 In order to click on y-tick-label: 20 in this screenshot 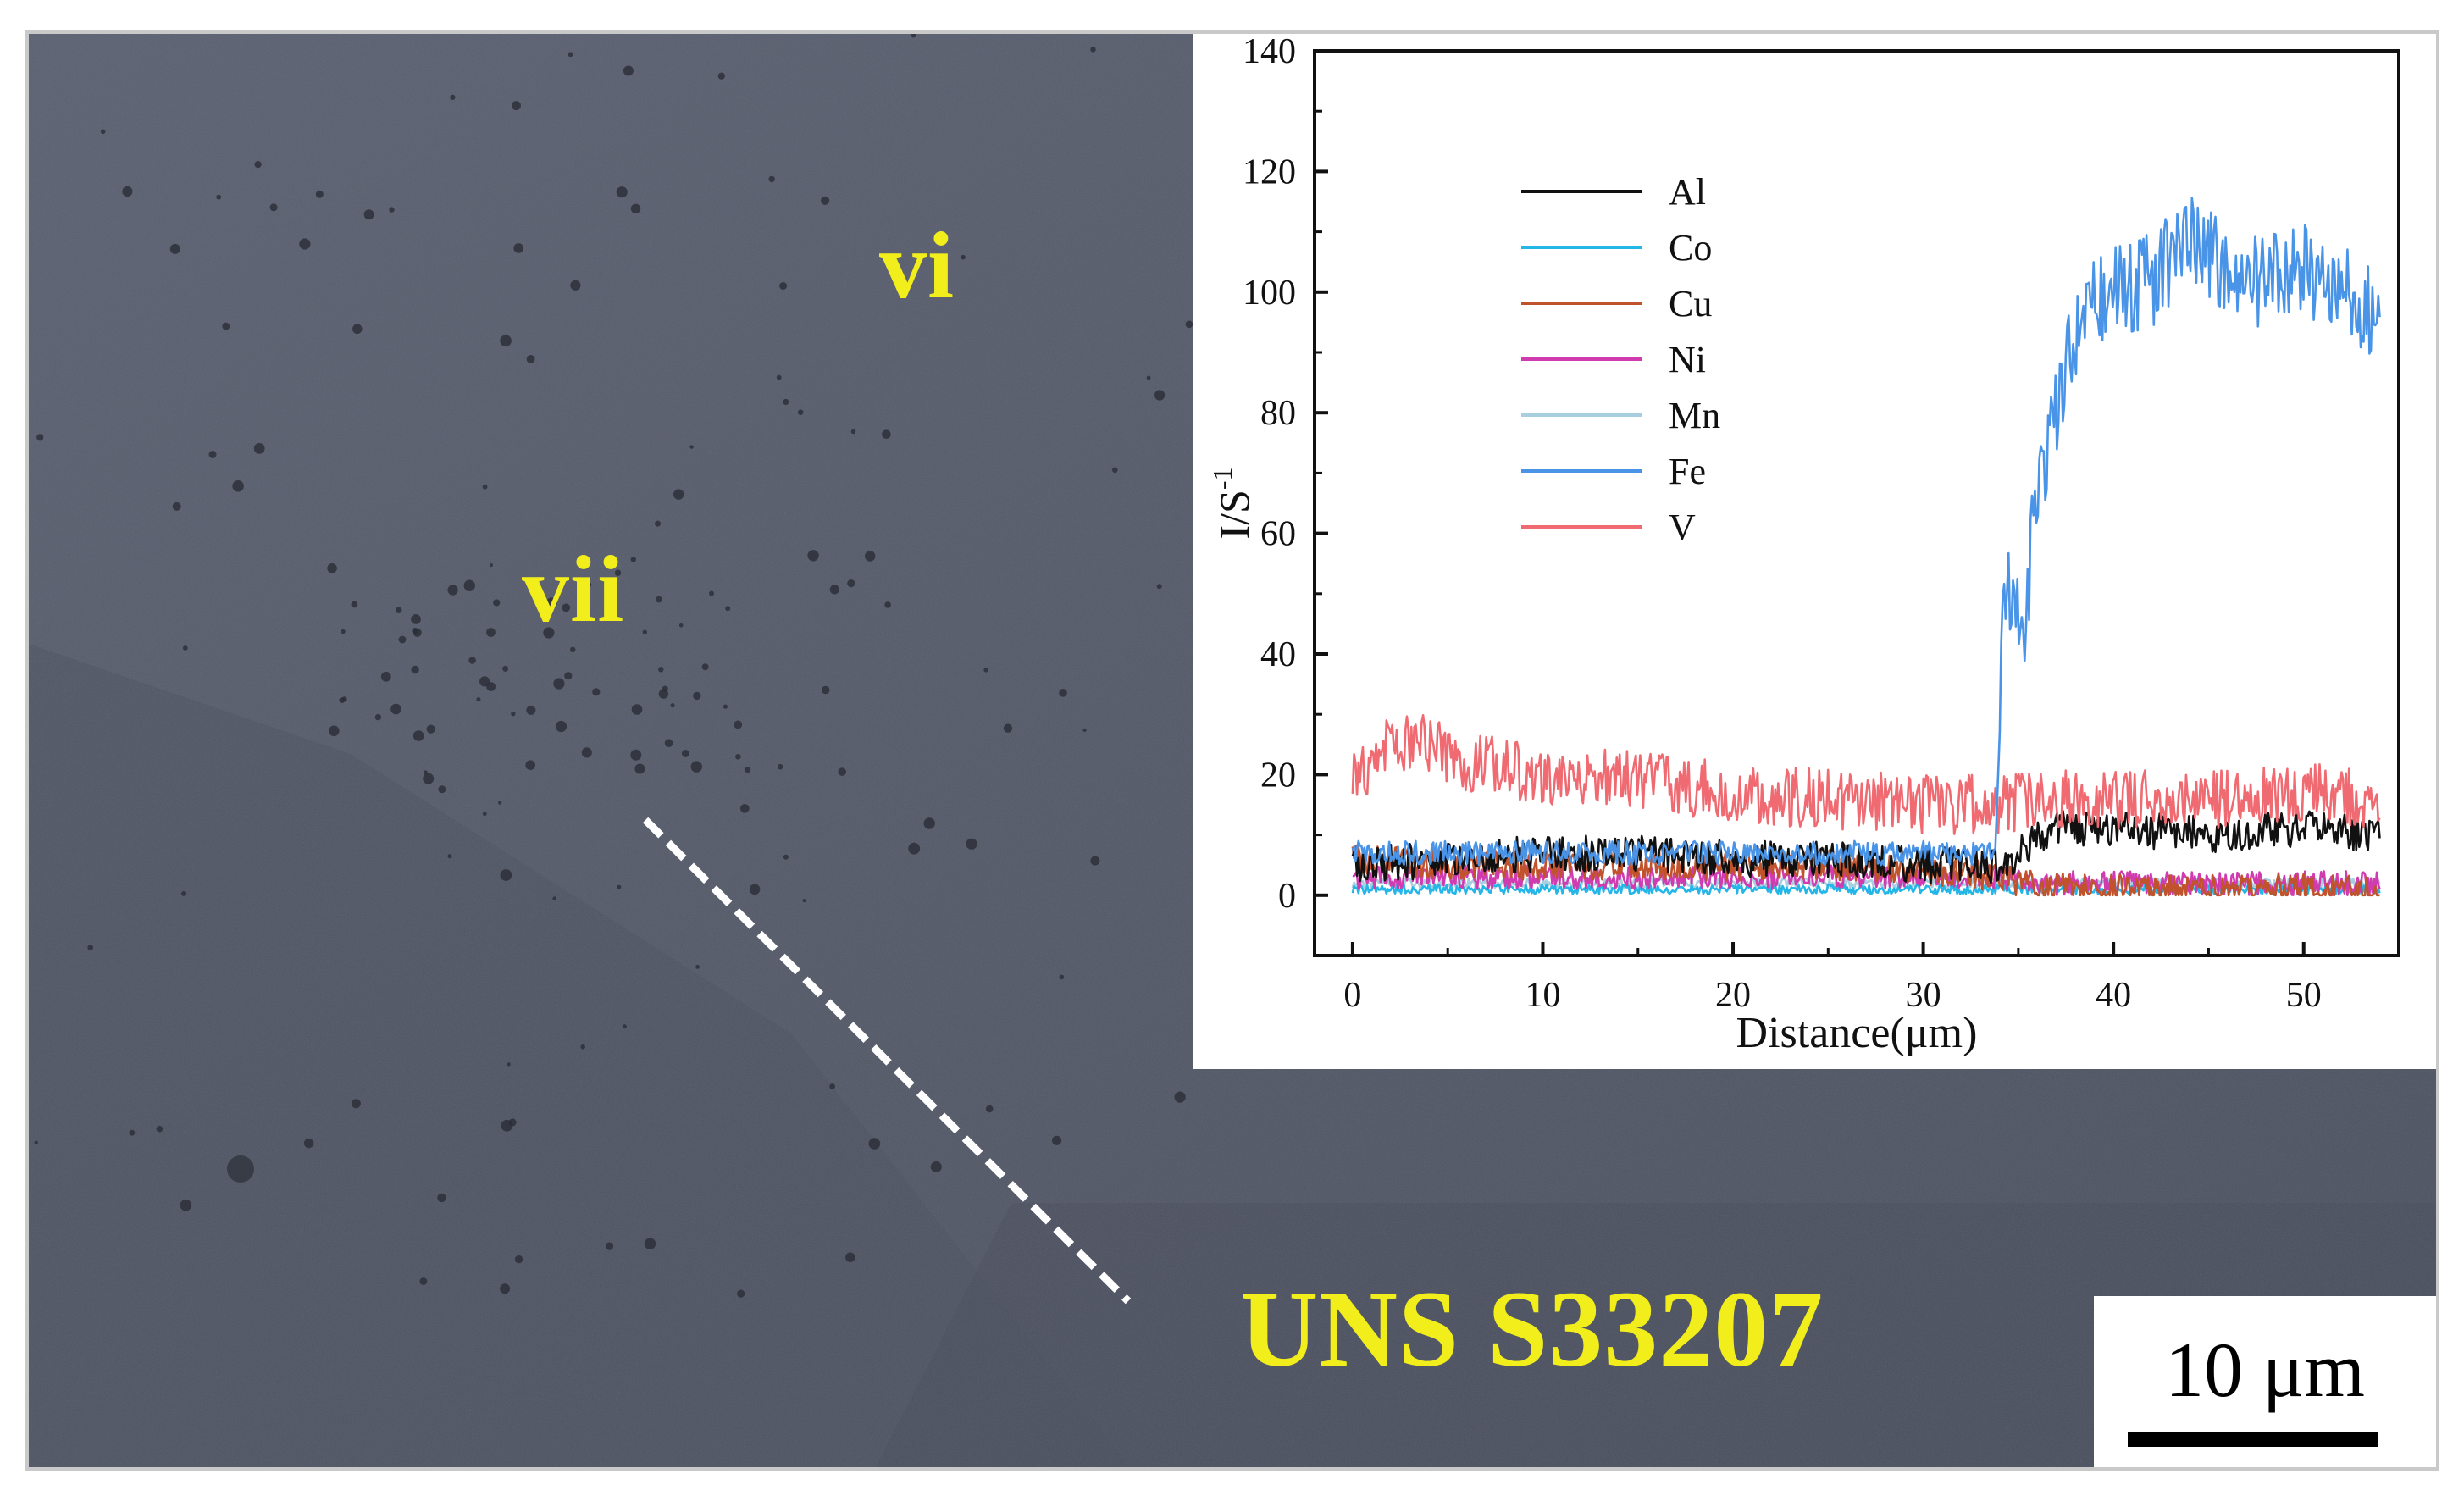, I will do `click(1278, 775)`.